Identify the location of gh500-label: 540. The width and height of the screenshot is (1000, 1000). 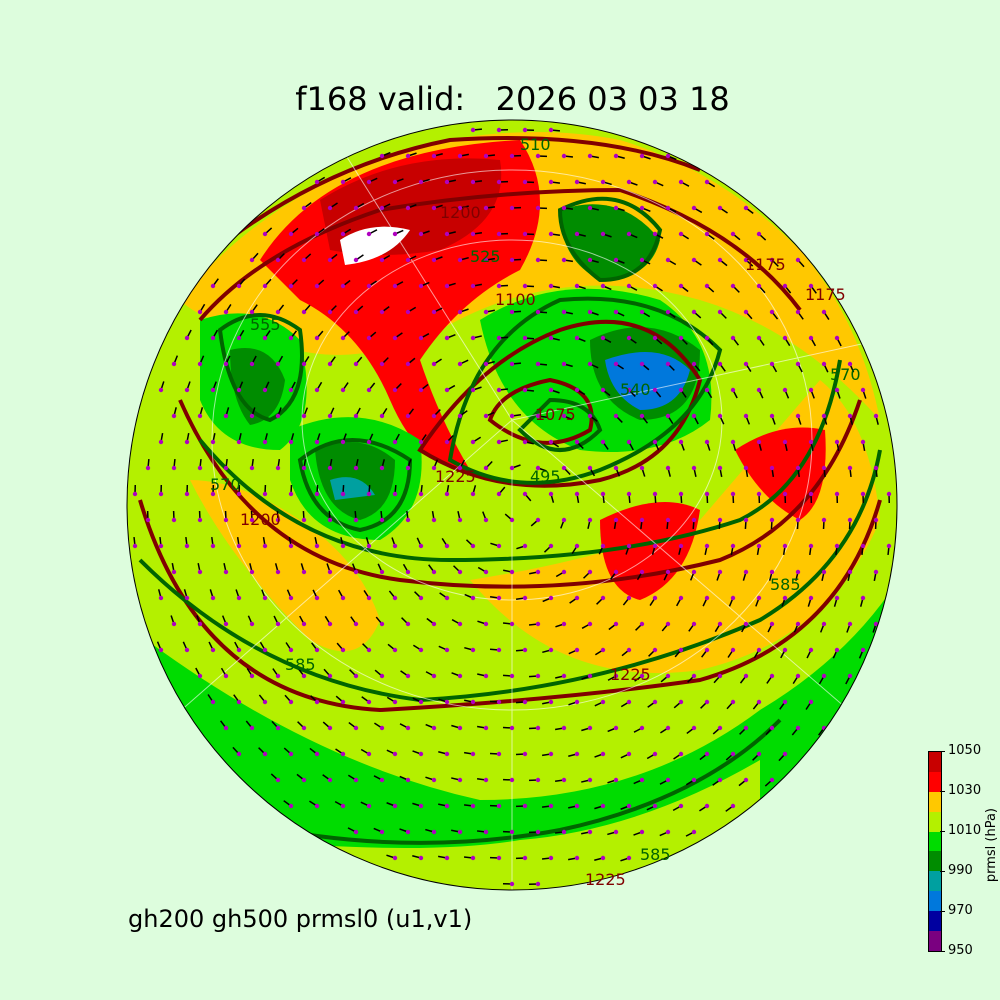
(635, 389).